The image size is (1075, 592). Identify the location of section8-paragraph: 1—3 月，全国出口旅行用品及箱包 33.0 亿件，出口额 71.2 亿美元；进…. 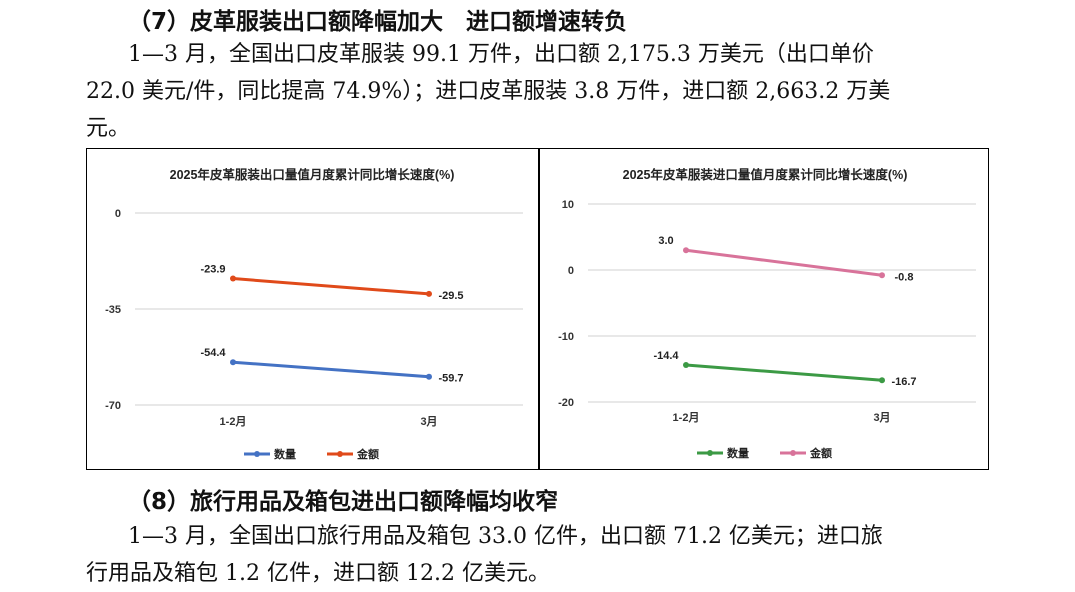
(541, 555).